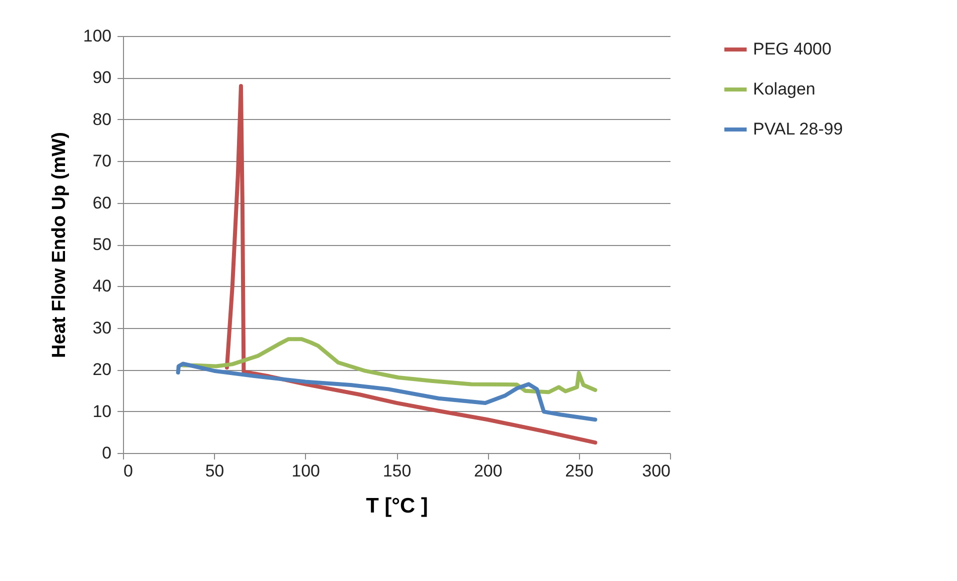 This screenshot has width=957, height=581. What do you see at coordinates (214, 471) in the screenshot?
I see `x-tick-label: 50` at bounding box center [214, 471].